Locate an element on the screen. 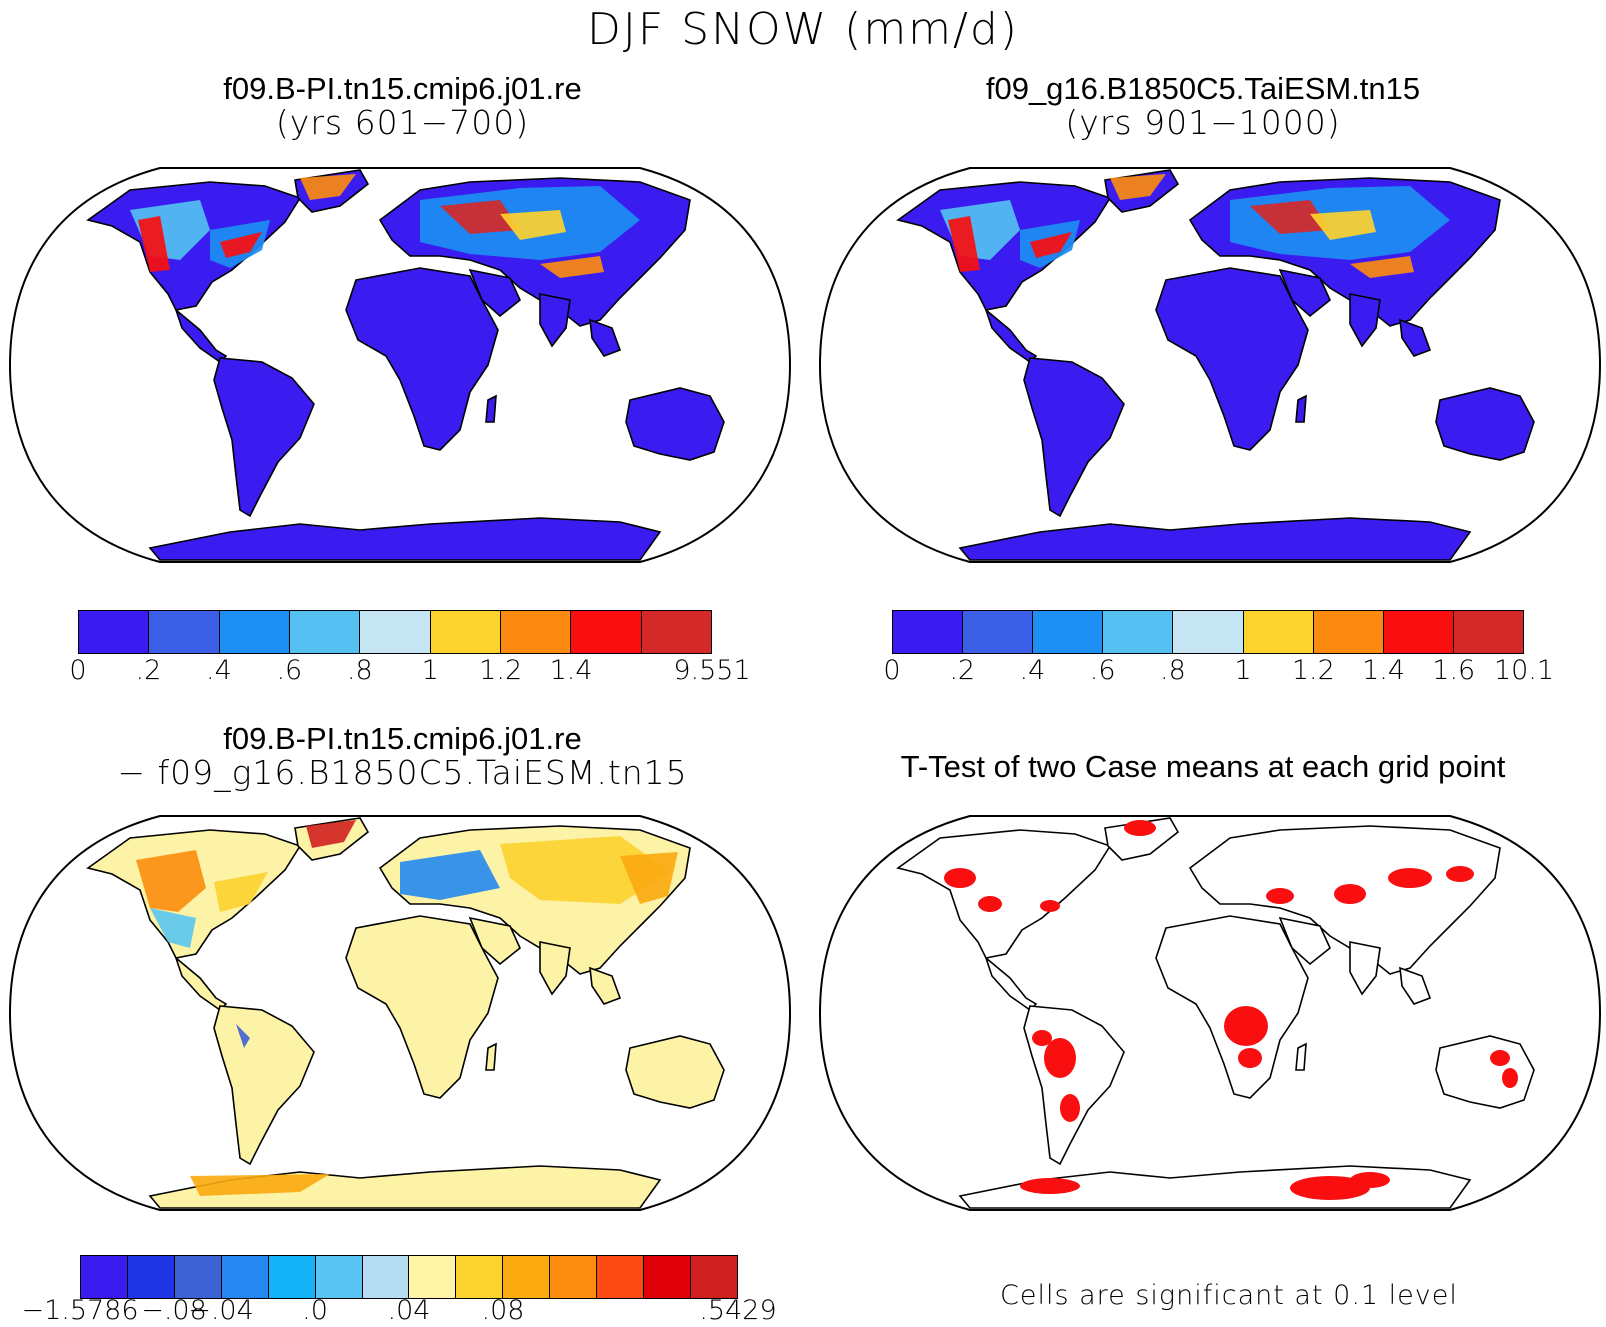  panel-title-case2-years: (yrs 901−1000) is located at coordinates (1203, 122).